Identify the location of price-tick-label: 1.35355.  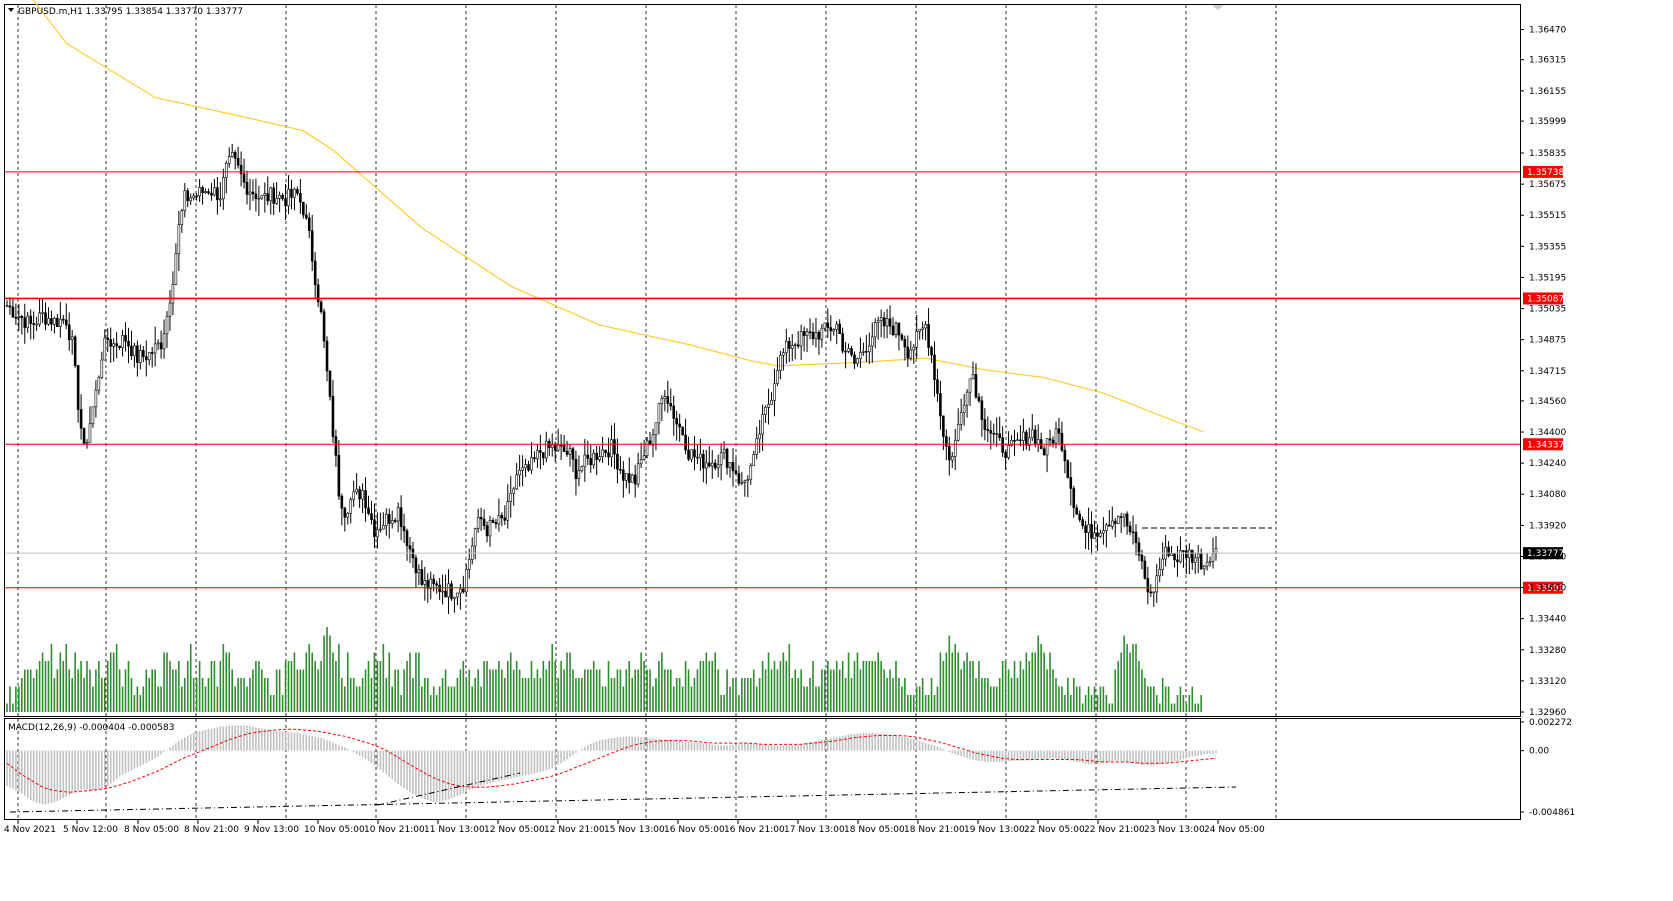
(1547, 247).